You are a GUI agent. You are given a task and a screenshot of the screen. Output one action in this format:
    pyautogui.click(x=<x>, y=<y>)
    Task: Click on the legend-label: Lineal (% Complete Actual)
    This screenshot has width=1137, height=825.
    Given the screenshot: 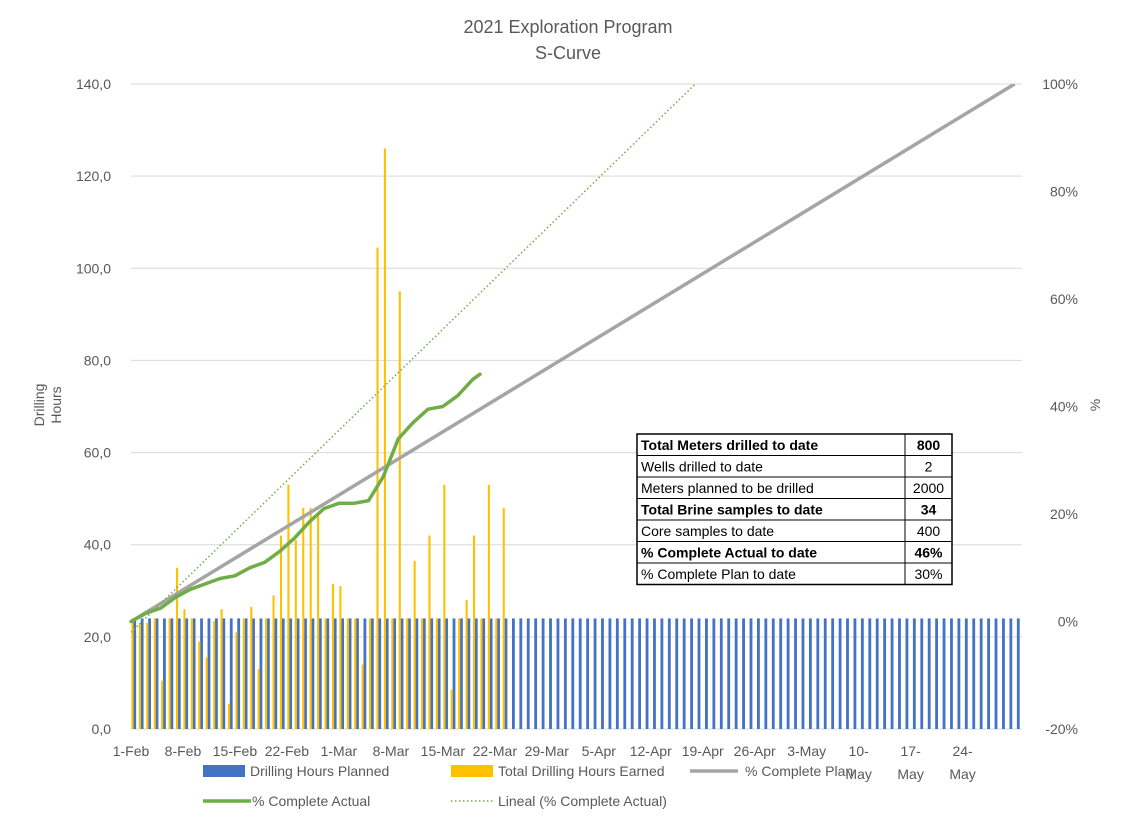 What is the action you would take?
    pyautogui.click(x=582, y=801)
    